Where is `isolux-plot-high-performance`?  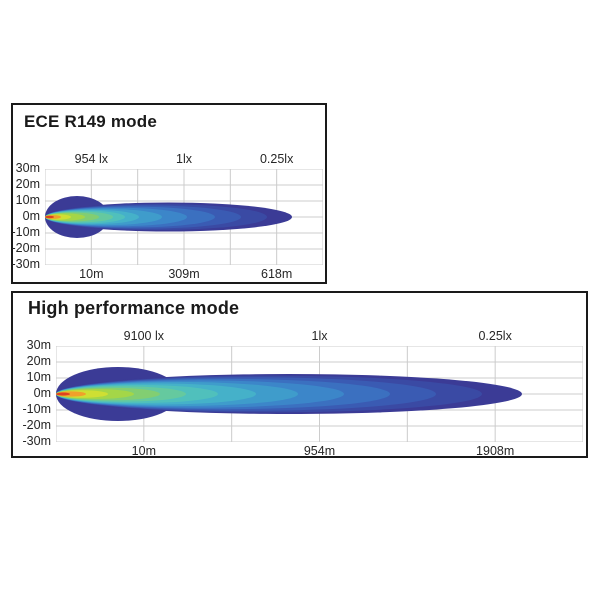 isolux-plot-high-performance is located at coordinates (319, 394).